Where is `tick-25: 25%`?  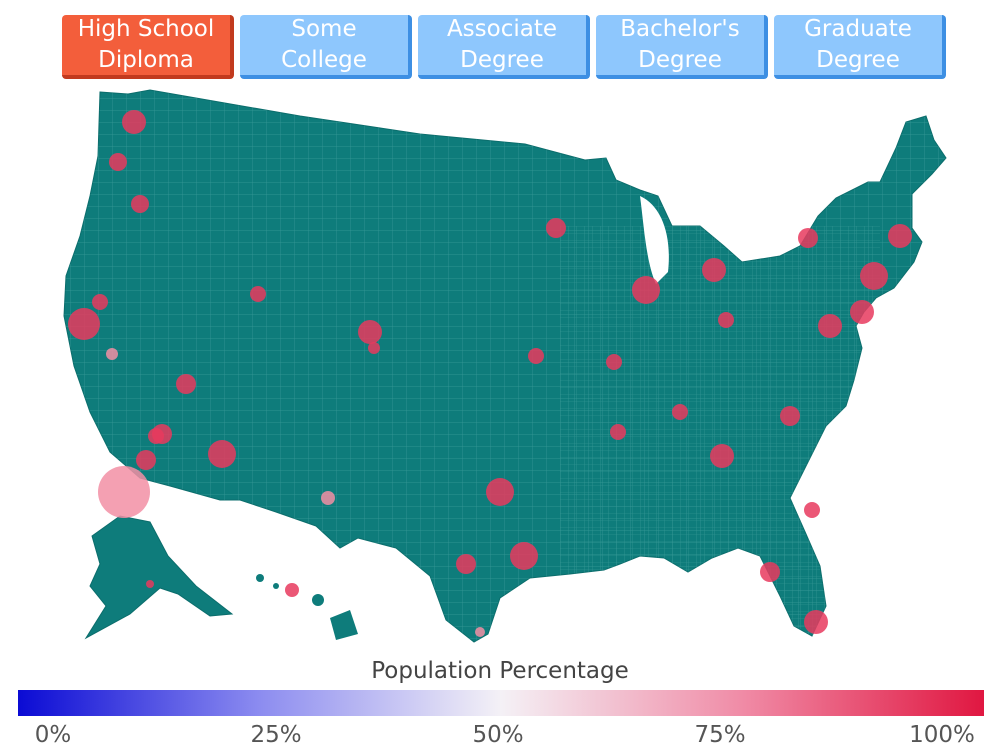 tick-25: 25% is located at coordinates (276, 735).